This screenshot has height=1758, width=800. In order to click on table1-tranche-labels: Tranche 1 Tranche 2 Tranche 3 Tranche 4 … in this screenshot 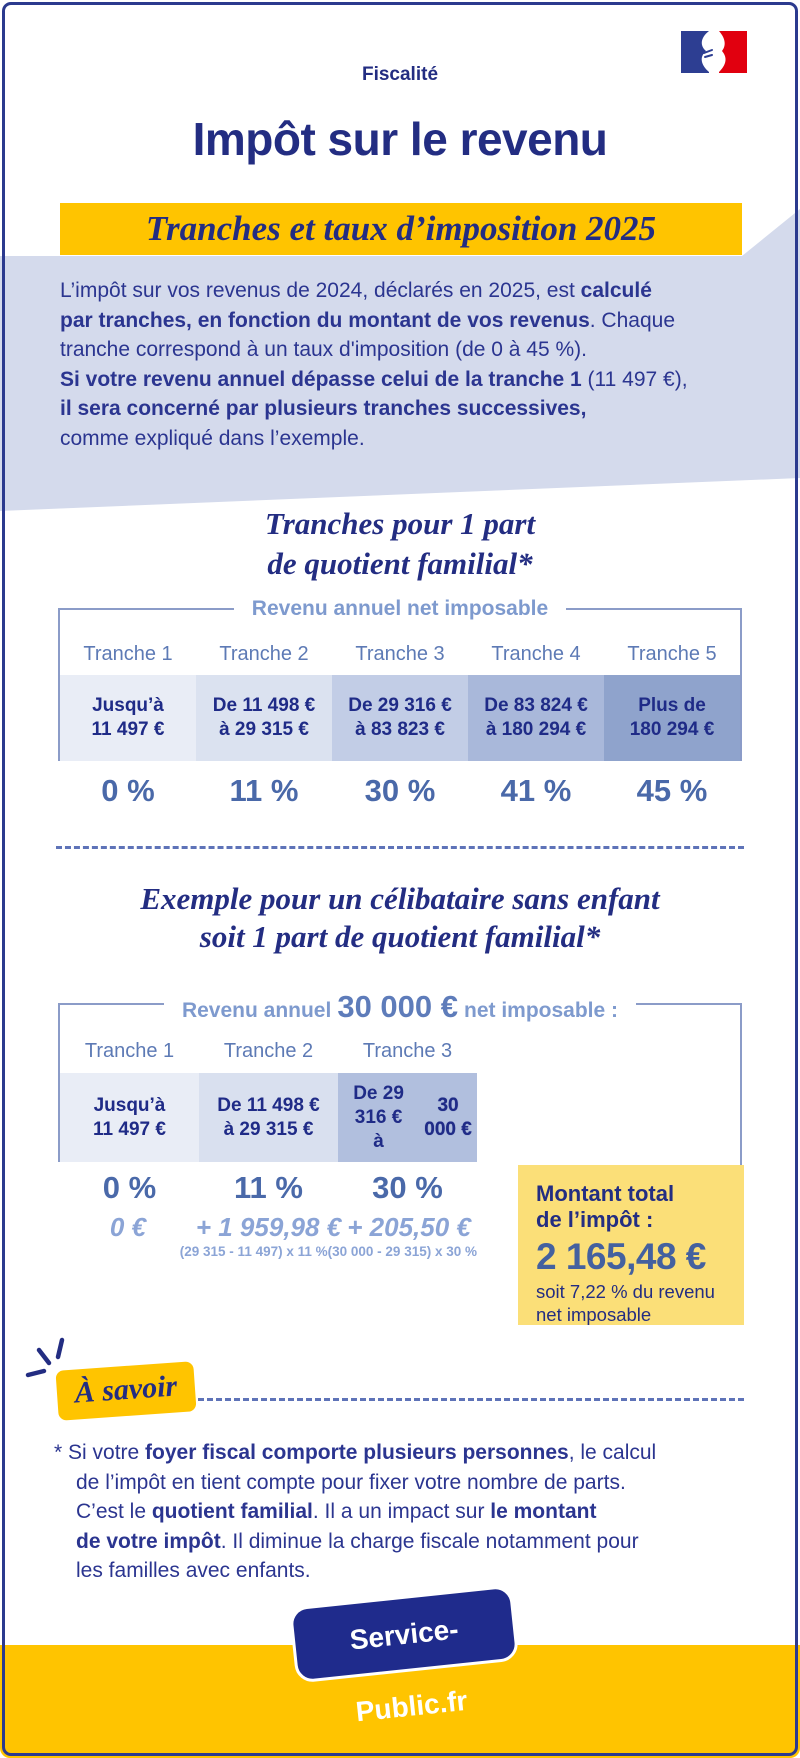, I will do `click(400, 654)`.